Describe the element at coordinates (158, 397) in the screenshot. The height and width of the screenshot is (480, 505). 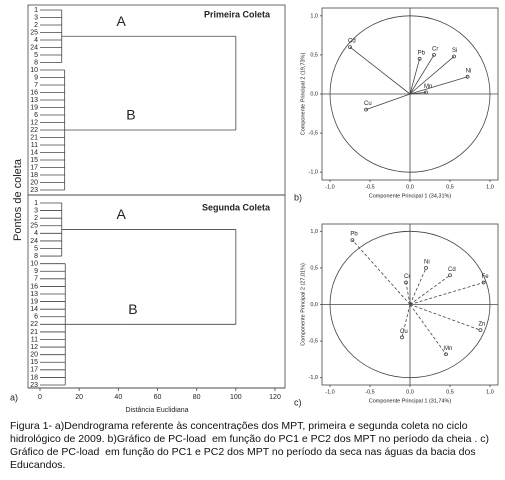
I see `x-tick-label: 60` at that location.